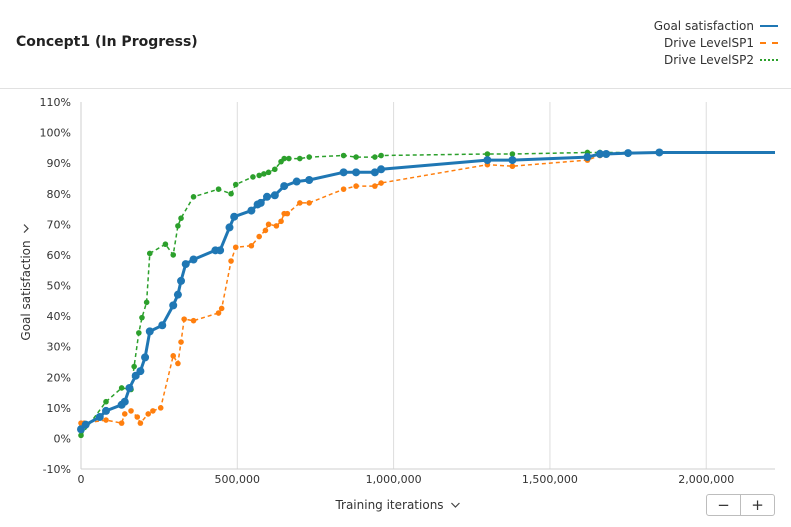  I want to click on x-tick-label: 1,000,000, so click(394, 479).